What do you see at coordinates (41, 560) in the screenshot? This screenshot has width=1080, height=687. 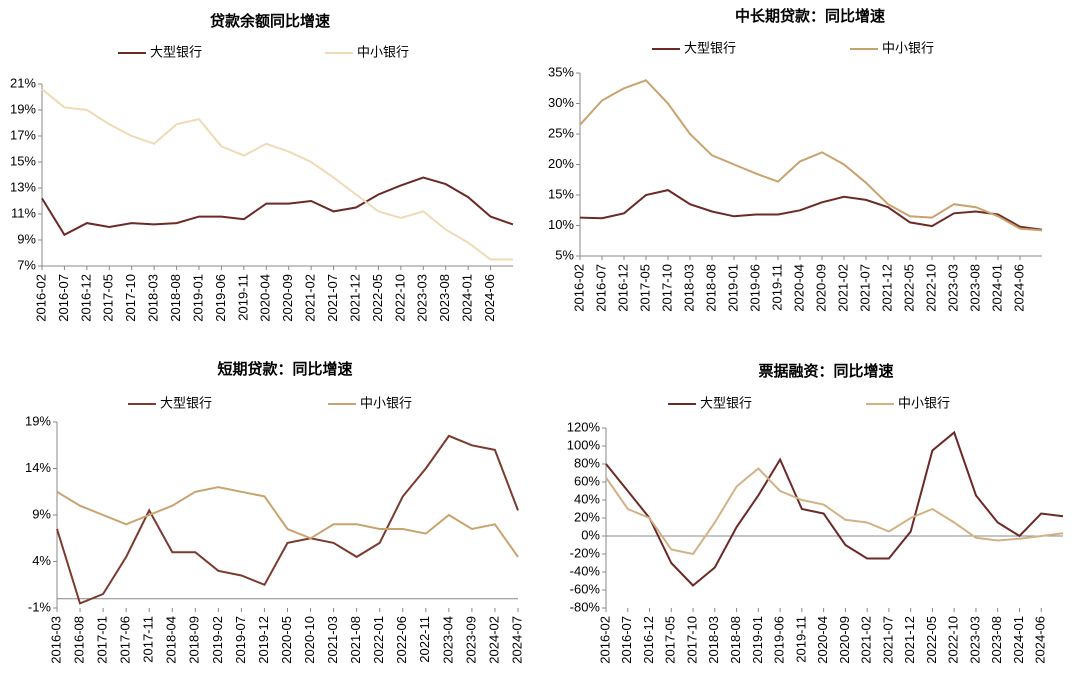 I see `y-tick-label: 4%` at bounding box center [41, 560].